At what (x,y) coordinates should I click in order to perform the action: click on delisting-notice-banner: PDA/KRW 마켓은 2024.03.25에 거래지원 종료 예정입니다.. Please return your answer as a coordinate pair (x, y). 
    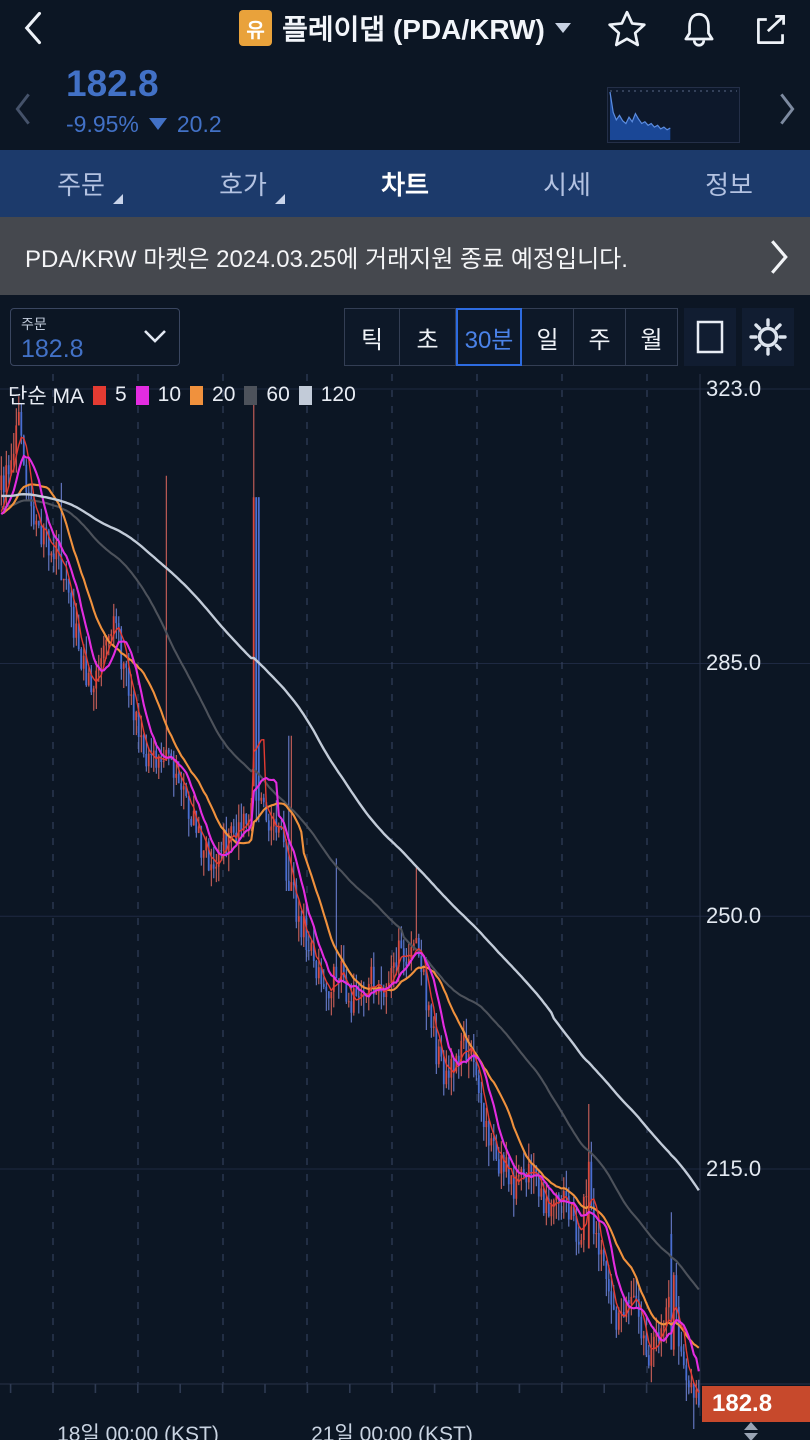
    Looking at the image, I should click on (405, 256).